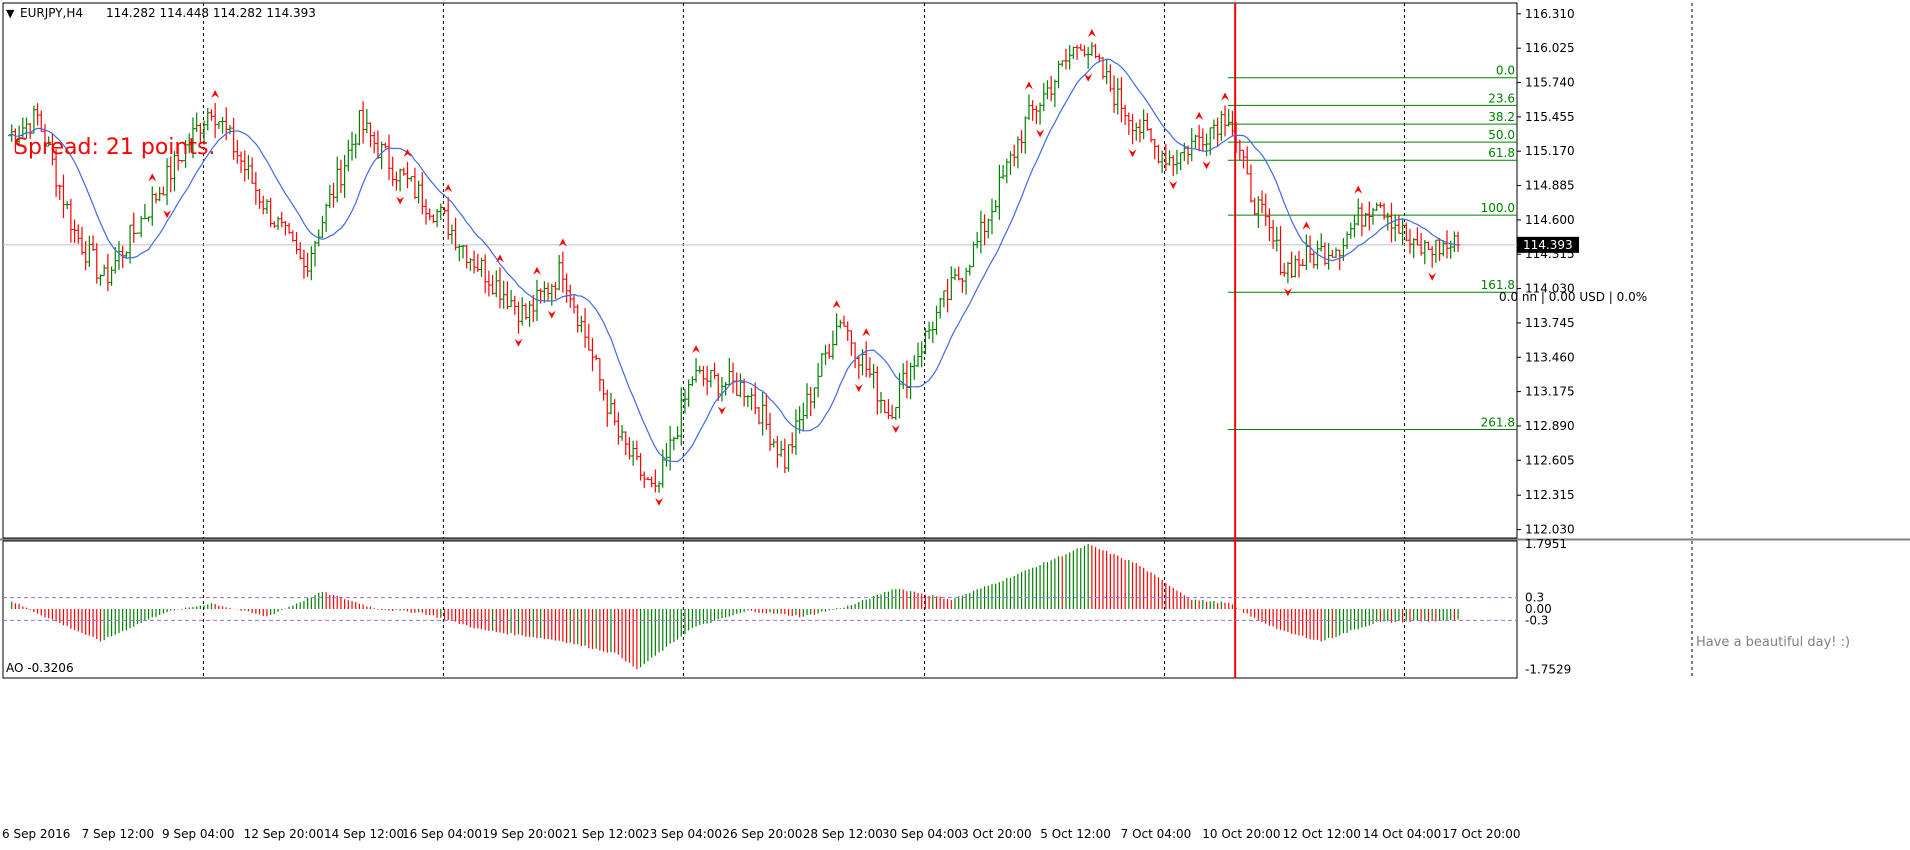 This screenshot has height=850, width=1910. I want to click on time-tick-label: 21 Sep 12:00, so click(603, 834).